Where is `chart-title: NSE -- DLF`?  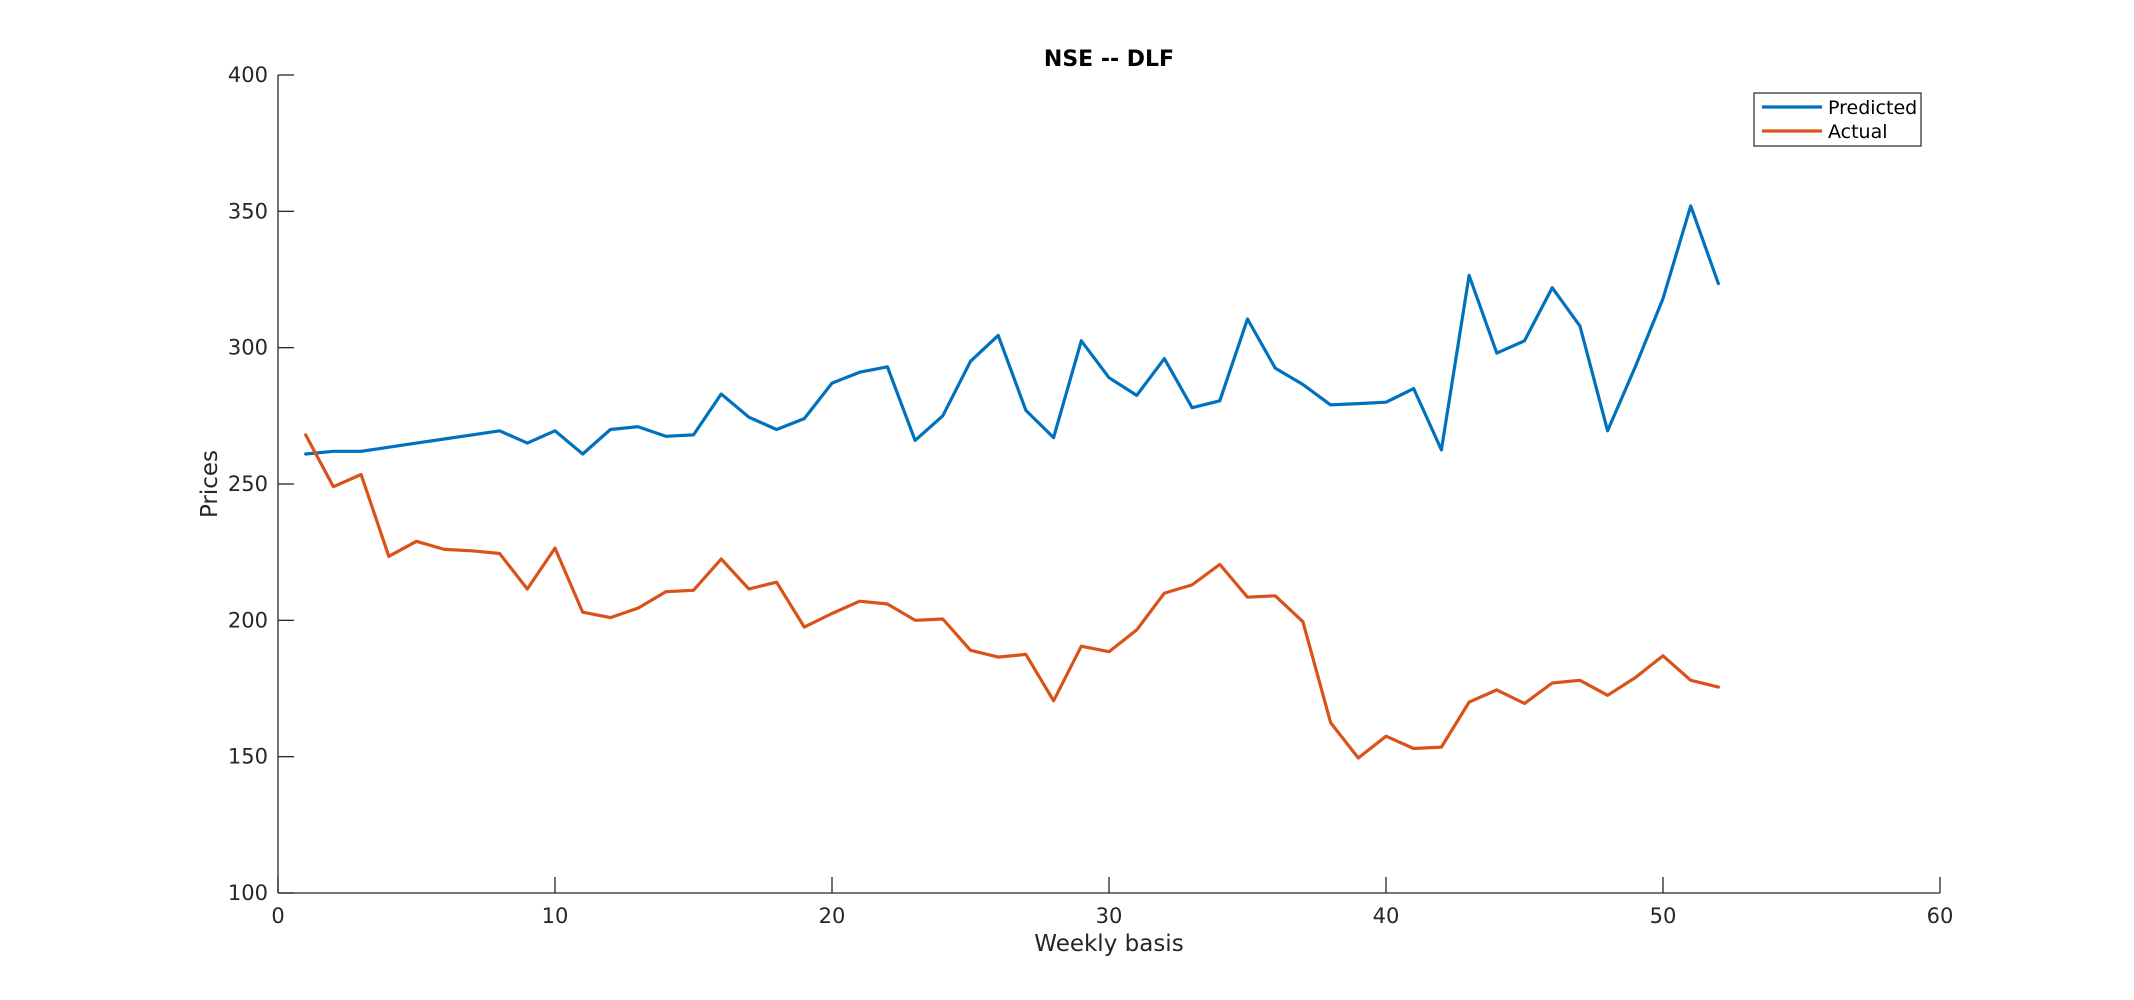
chart-title: NSE -- DLF is located at coordinates (1109, 59).